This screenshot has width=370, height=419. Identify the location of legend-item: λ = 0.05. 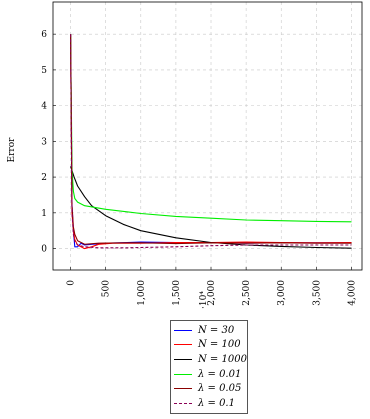
(209, 388).